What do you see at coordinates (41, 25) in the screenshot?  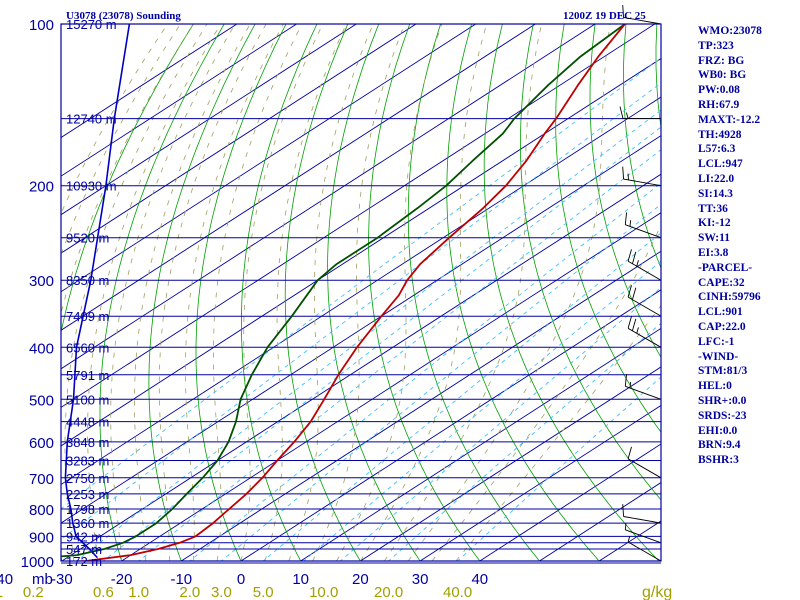 I see `pressure-tick-label: 100` at bounding box center [41, 25].